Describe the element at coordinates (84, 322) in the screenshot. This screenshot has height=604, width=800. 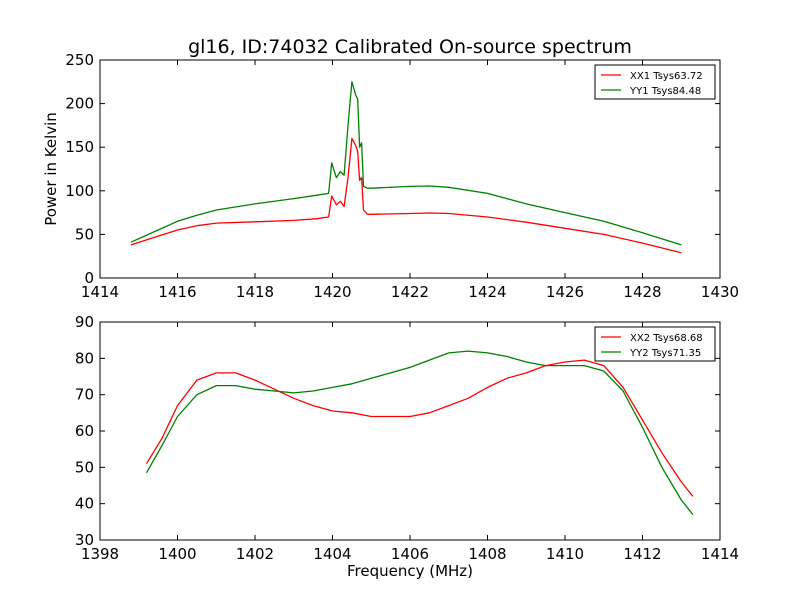
I see `y-tick-label: 90` at that location.